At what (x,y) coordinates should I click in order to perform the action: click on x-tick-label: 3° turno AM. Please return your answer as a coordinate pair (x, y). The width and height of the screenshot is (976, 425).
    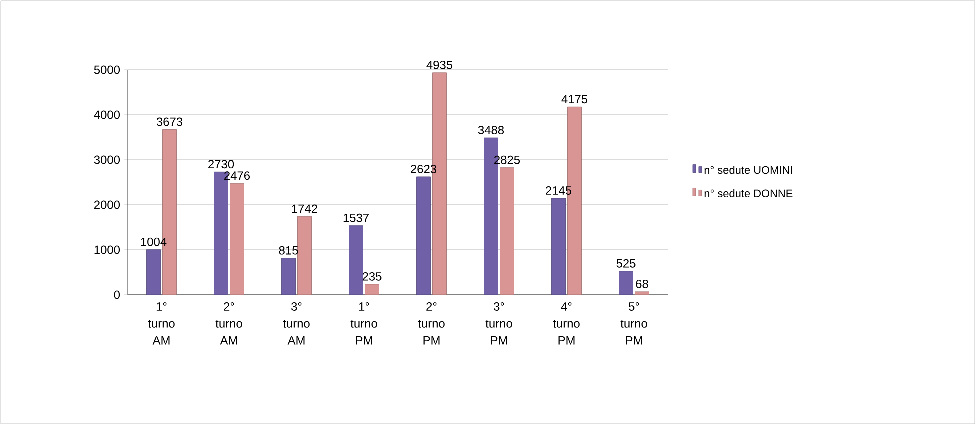
    Looking at the image, I should click on (296, 323).